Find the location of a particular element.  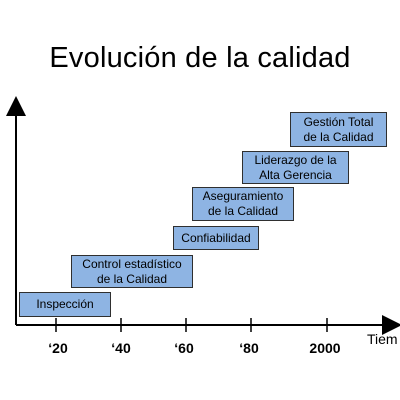

stage-label: Confiabilidad is located at coordinates (216, 237).